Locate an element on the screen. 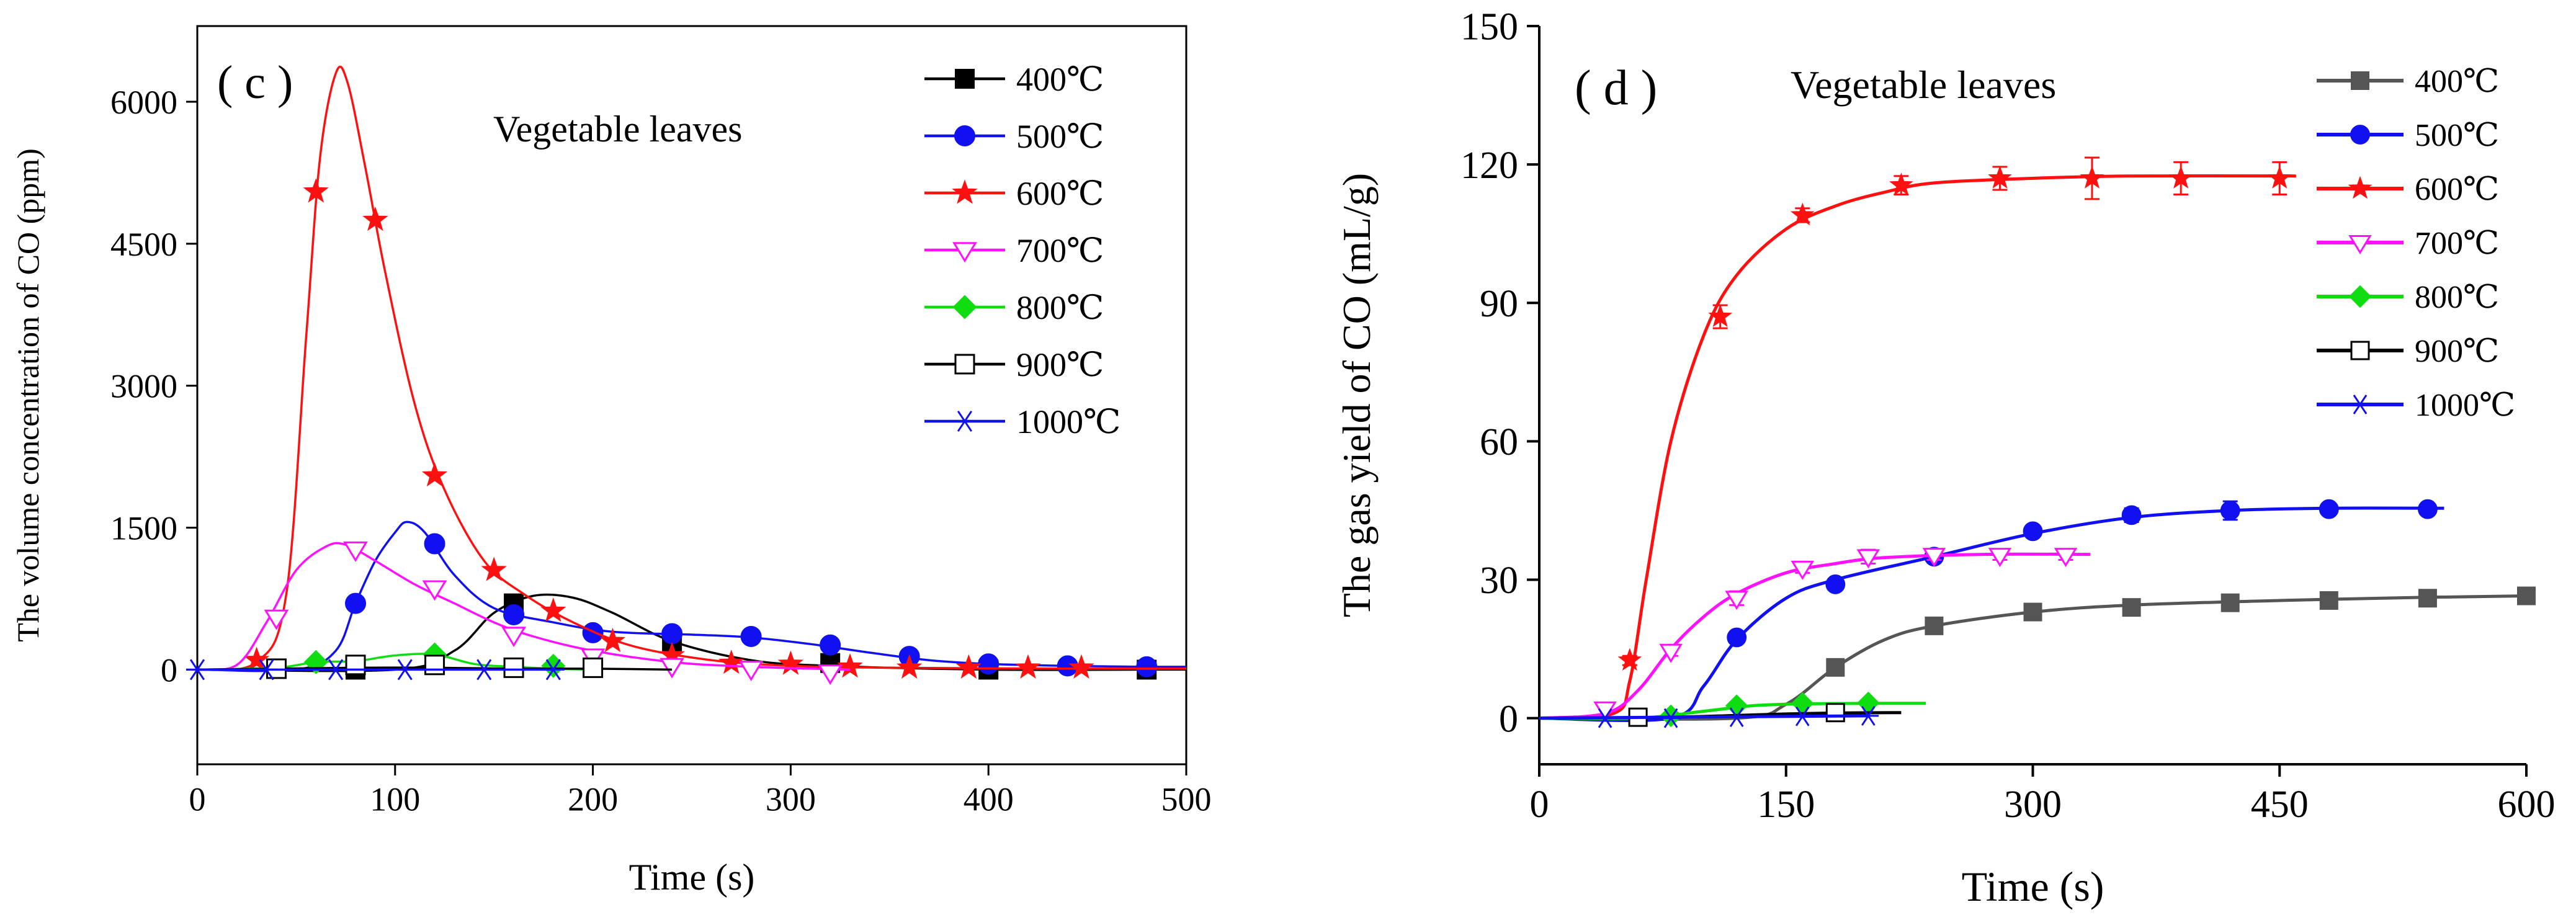  legend-label: 800℃ is located at coordinates (2457, 297).